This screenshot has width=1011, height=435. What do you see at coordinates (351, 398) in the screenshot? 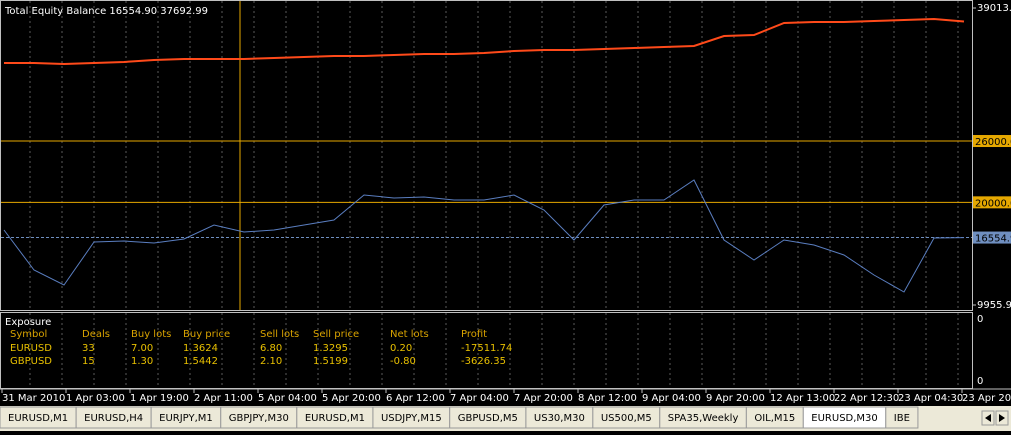
I see `x-tick-label: 5 Apr 20:00` at bounding box center [351, 398].